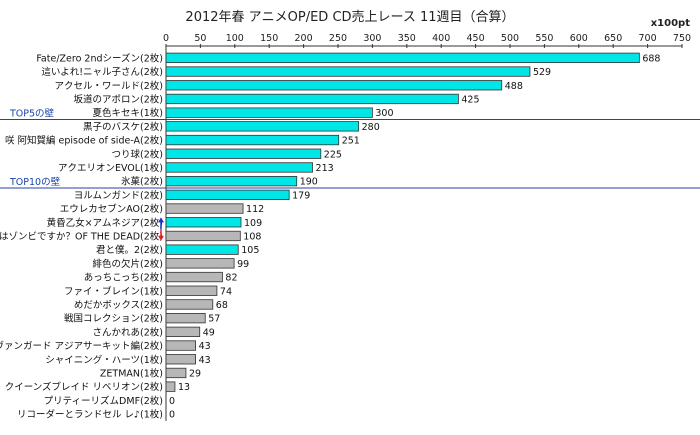 This screenshot has width=700, height=435. Describe the element at coordinates (255, 209) in the screenshot. I see `value-label: 112` at that location.